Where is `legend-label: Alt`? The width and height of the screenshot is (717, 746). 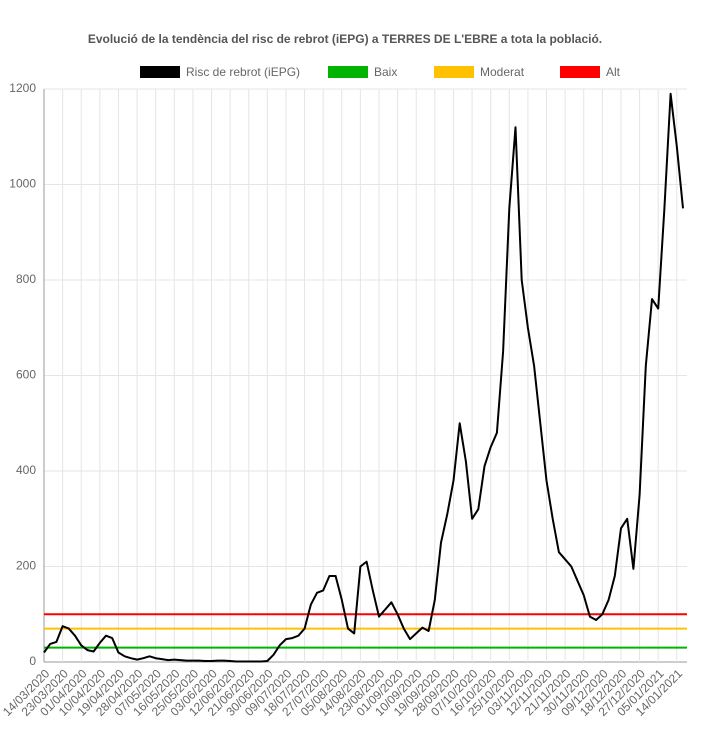
legend-label: Alt is located at coordinates (613, 72).